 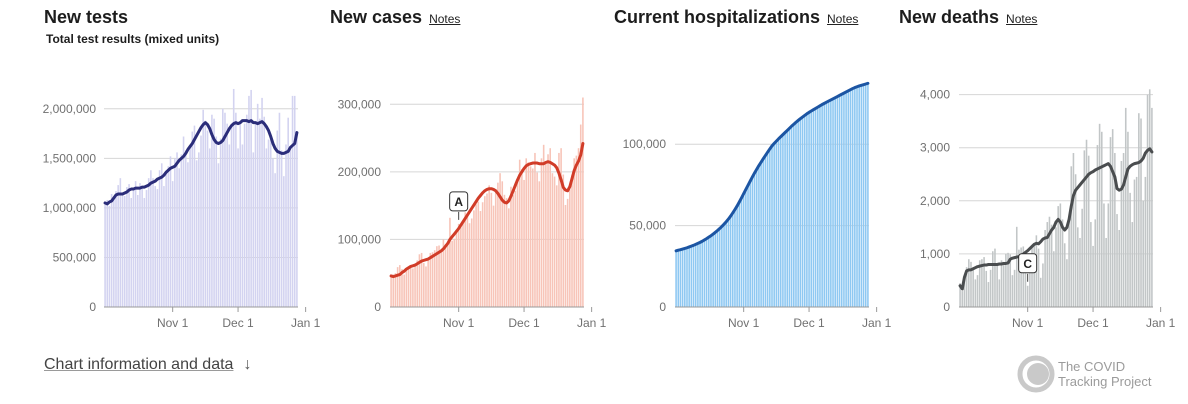 What do you see at coordinates (1022, 19) in the screenshot?
I see `deaths-notes-link: Notes` at bounding box center [1022, 19].